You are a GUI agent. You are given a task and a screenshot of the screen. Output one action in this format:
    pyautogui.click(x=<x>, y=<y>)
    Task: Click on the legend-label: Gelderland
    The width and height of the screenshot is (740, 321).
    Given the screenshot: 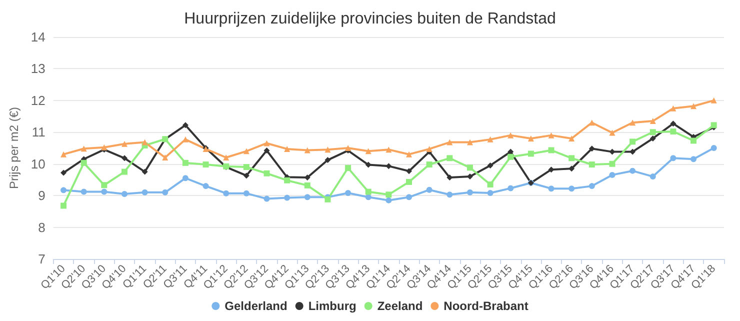 What is the action you would take?
    pyautogui.click(x=256, y=306)
    